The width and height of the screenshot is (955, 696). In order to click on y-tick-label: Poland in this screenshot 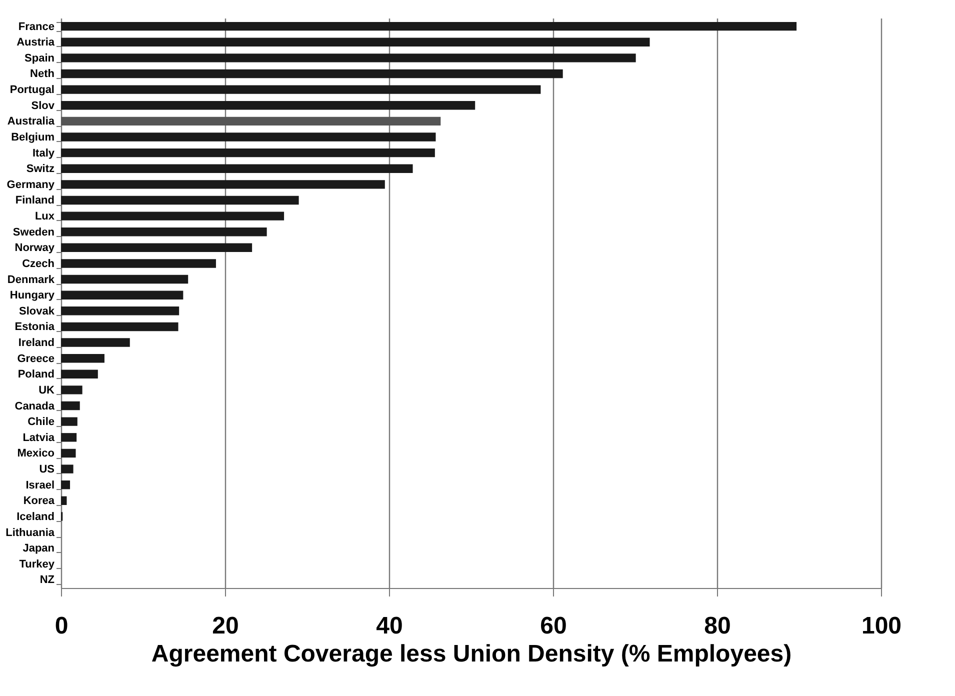, I will do `click(36, 374)`.